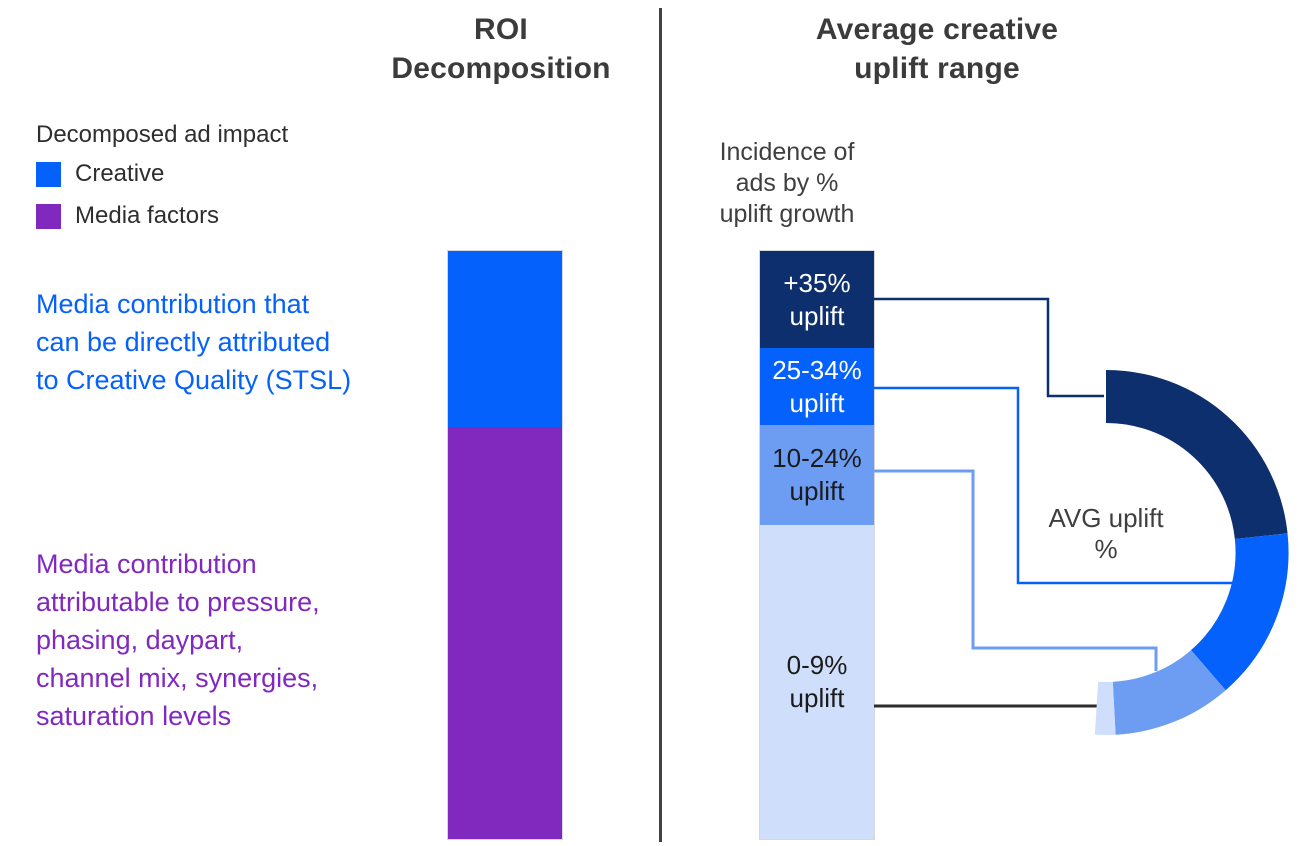  What do you see at coordinates (817, 475) in the screenshot?
I see `bar-segment-10-24: 10-24% uplift` at bounding box center [817, 475].